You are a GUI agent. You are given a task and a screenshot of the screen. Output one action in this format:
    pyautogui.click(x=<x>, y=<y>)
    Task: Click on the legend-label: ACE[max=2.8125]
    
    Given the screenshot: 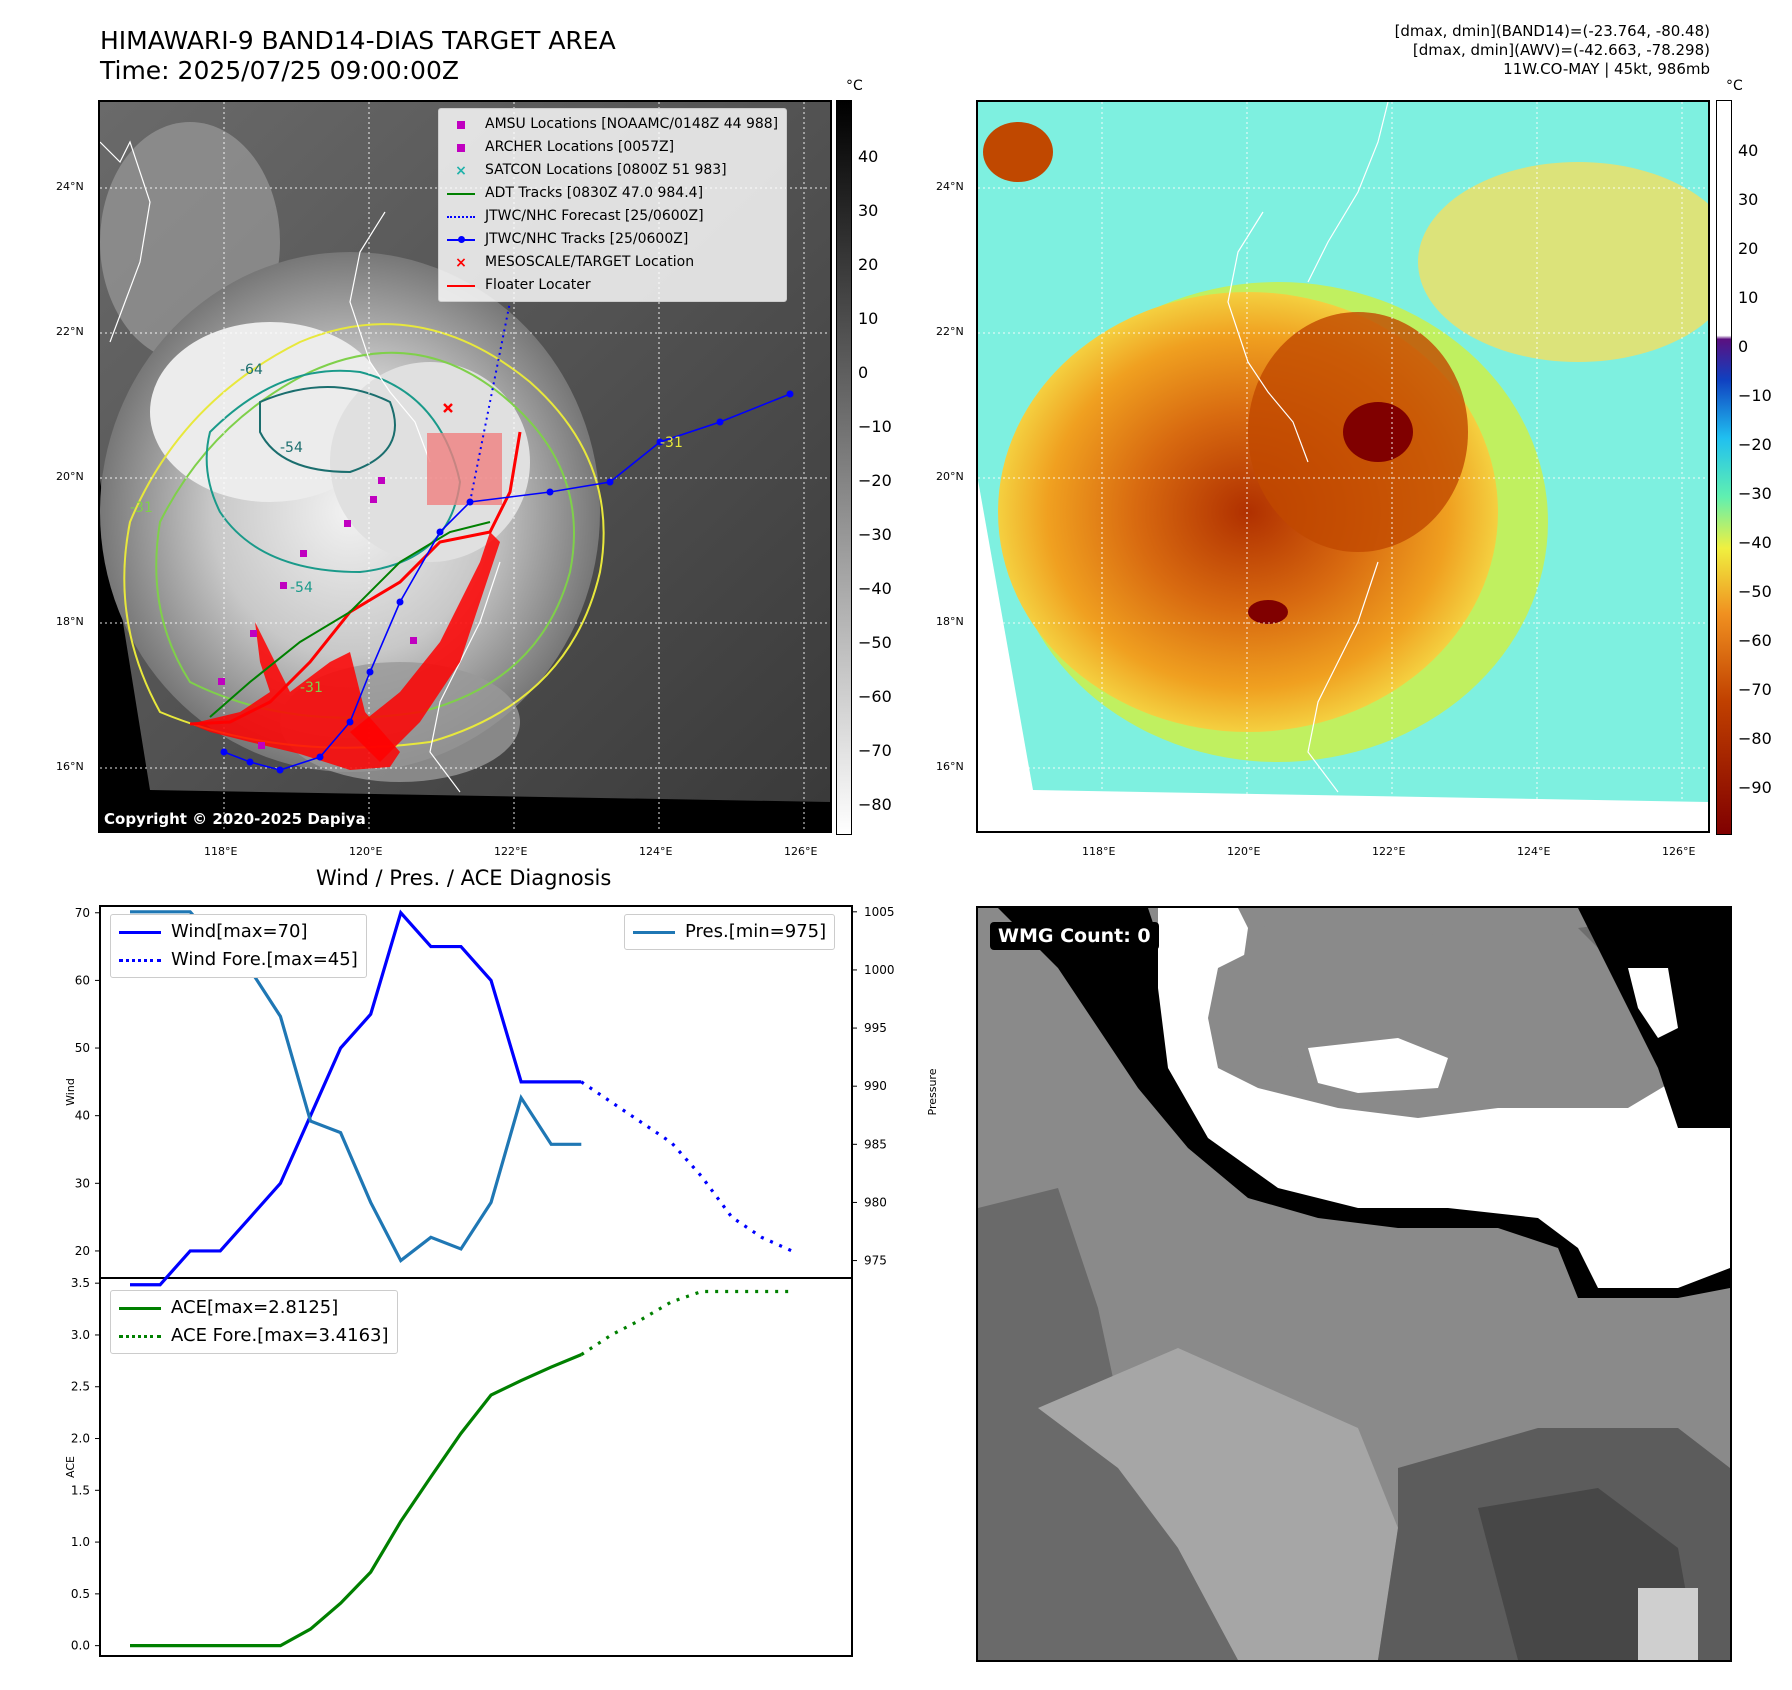 What is the action you would take?
    pyautogui.click(x=255, y=1307)
    